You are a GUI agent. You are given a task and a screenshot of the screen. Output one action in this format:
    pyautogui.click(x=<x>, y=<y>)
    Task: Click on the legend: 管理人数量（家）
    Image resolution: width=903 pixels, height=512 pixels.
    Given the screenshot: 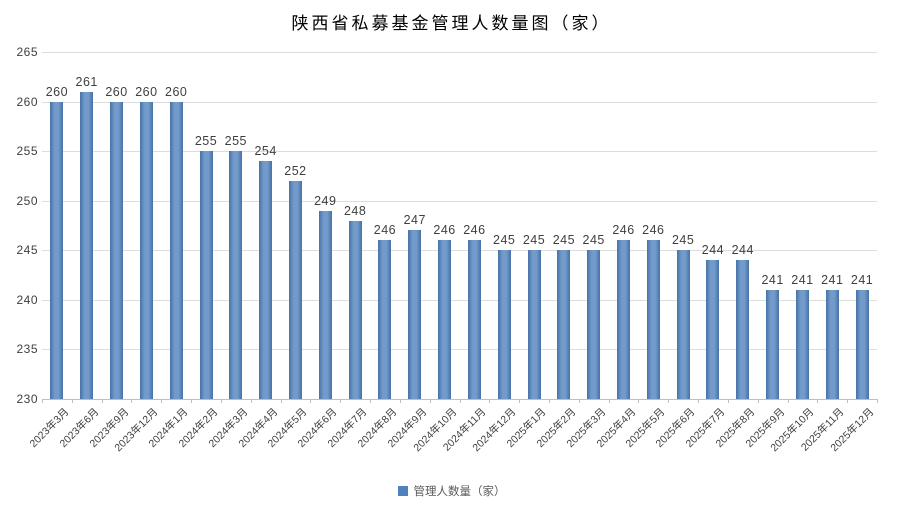 What is the action you would take?
    pyautogui.click(x=451, y=491)
    